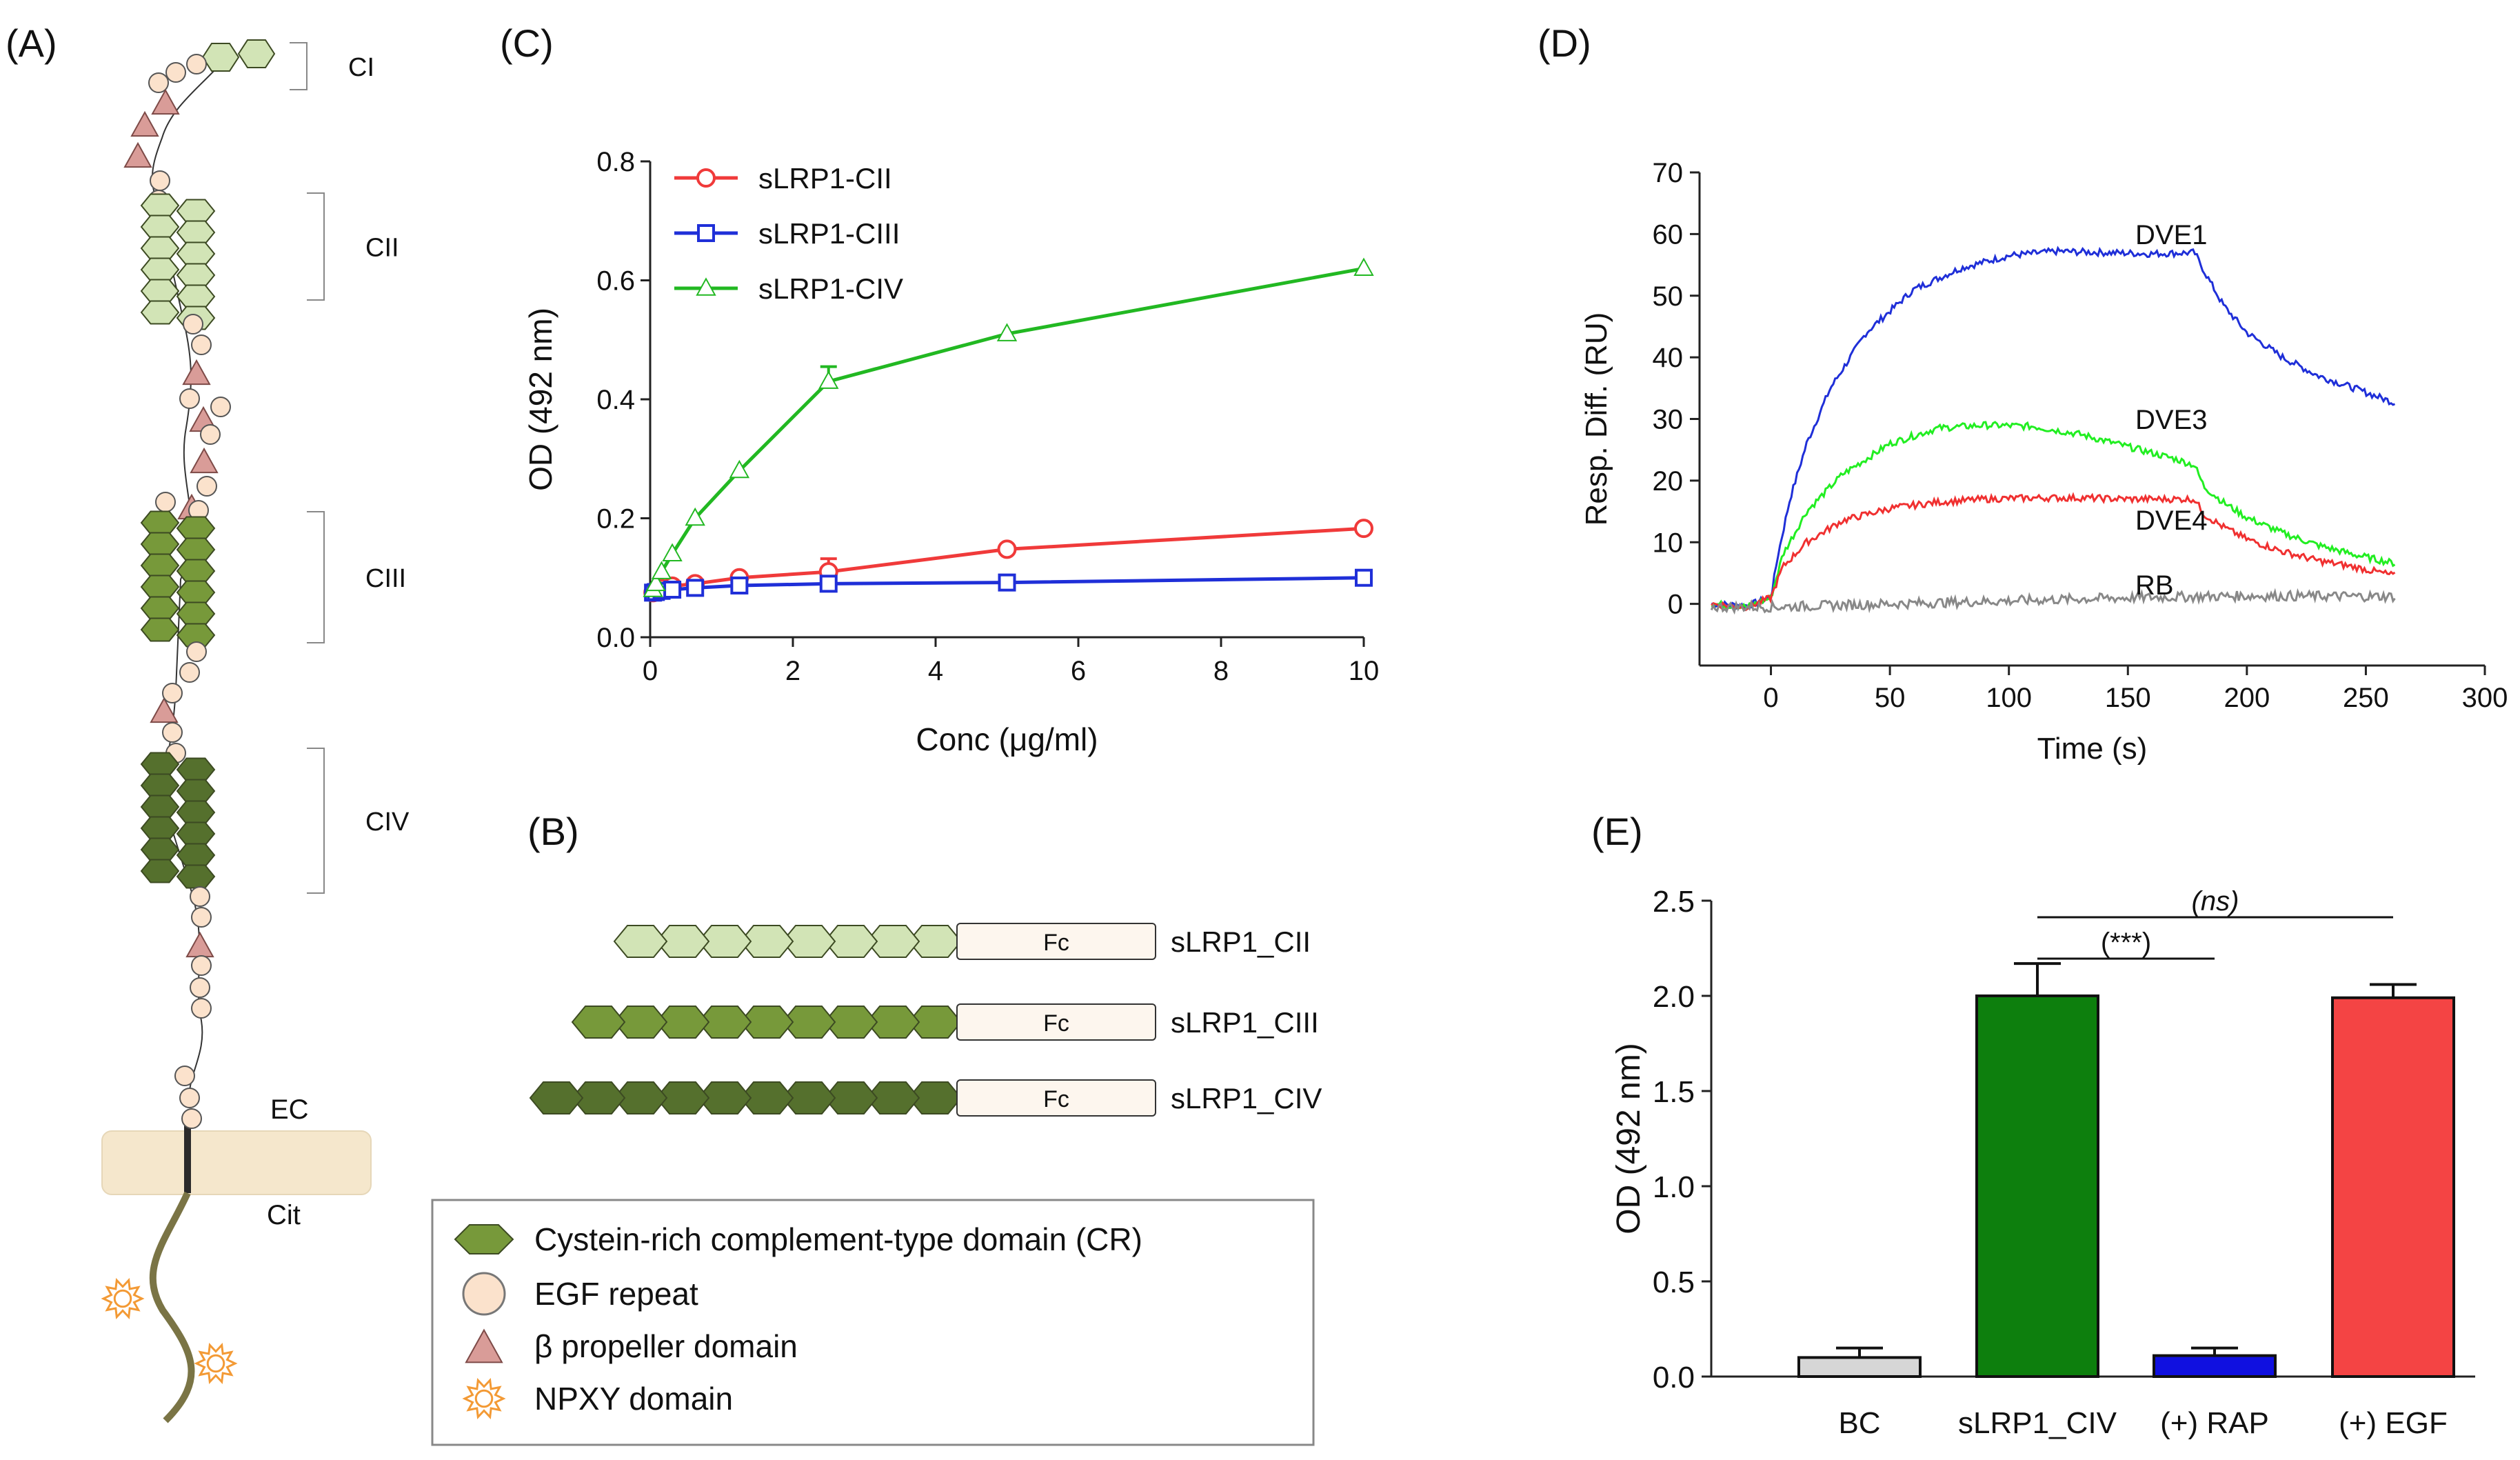 The width and height of the screenshot is (2520, 1460). Describe the element at coordinates (1770, 698) in the screenshot. I see `x-tick-label: 0` at that location.